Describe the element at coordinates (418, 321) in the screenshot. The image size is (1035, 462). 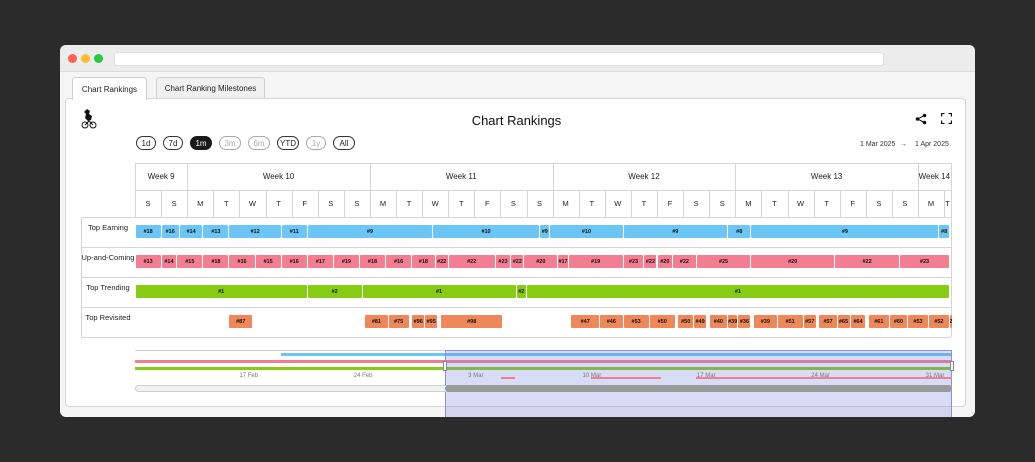
I see `rank-bar-revisited: #96` at that location.